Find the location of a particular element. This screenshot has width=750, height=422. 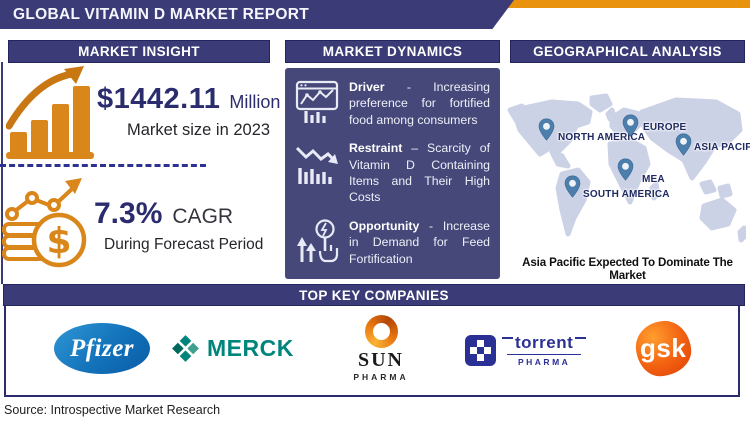

pin-europe-icon is located at coordinates (630, 125).